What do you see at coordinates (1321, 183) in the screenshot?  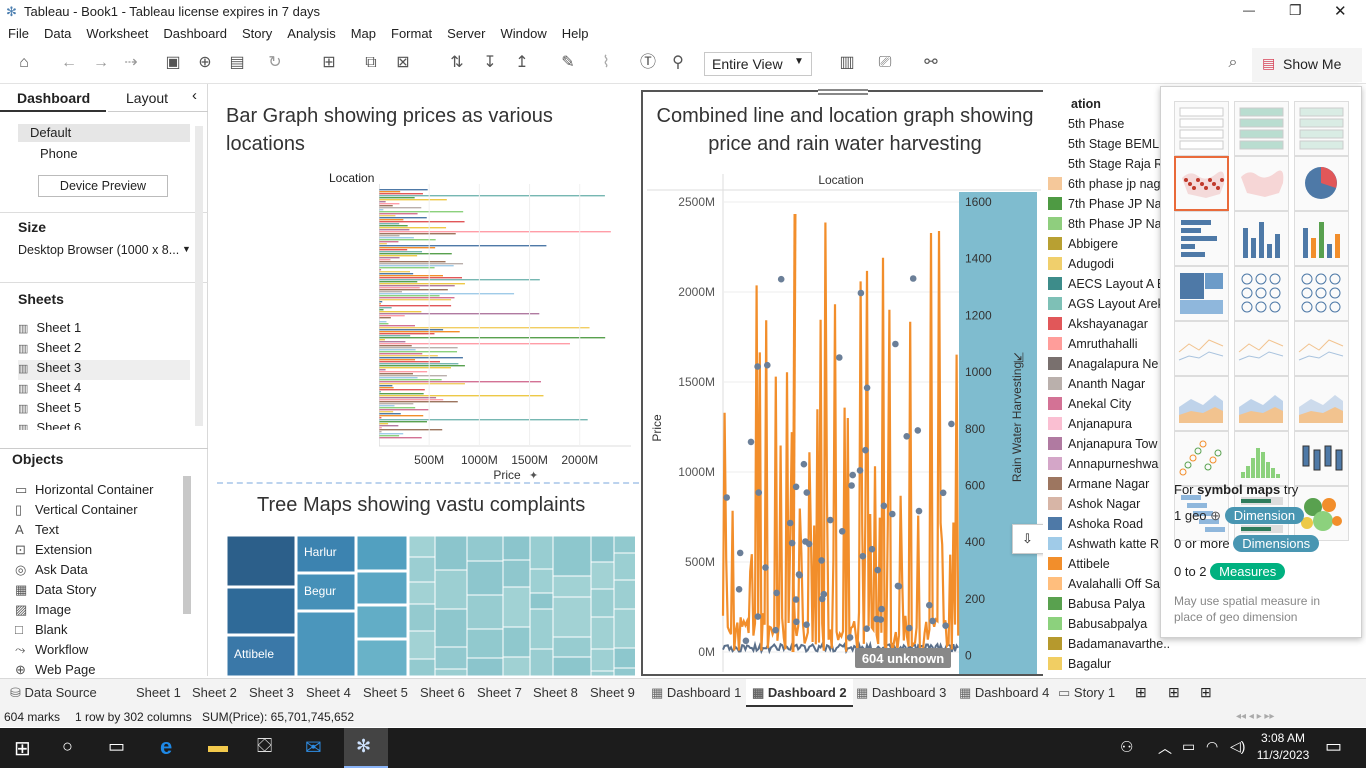 I see `chart-type-pie-chart-icon` at bounding box center [1321, 183].